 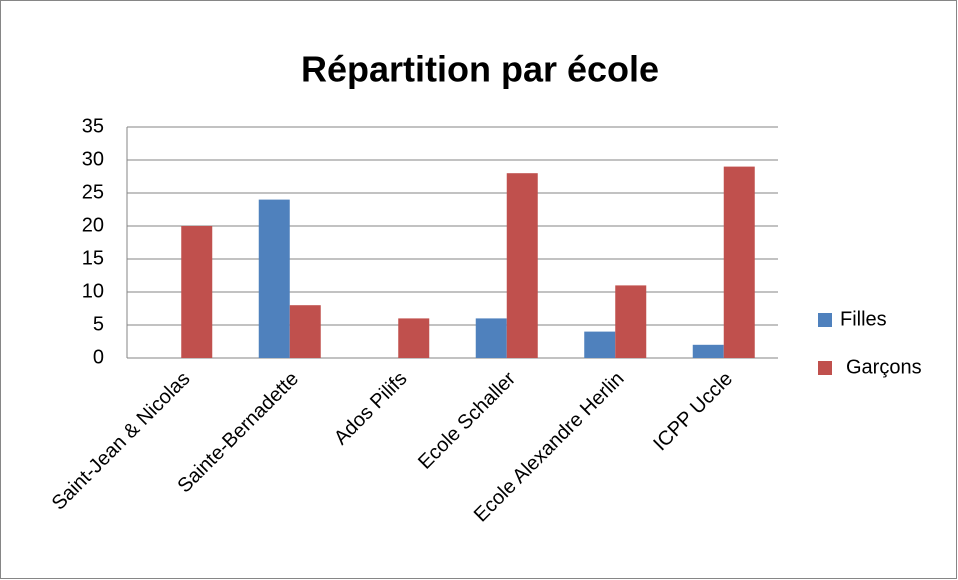 What do you see at coordinates (93, 291) in the screenshot?
I see `y-tick-label: 10` at bounding box center [93, 291].